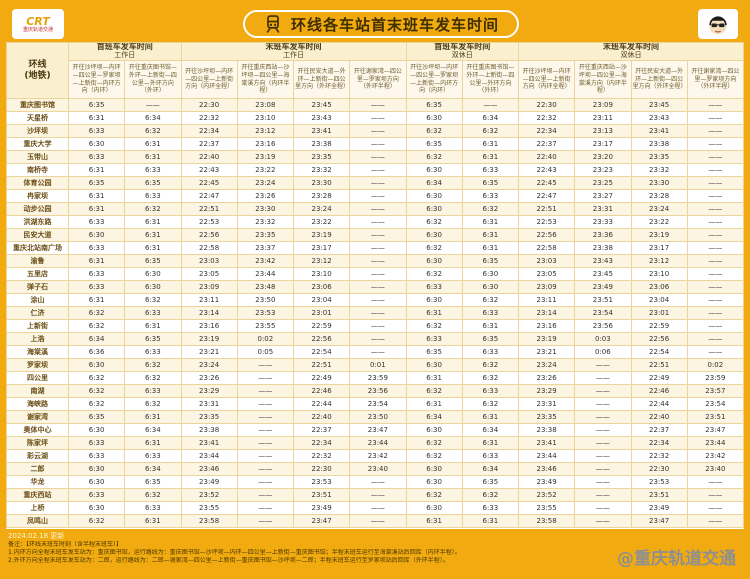  Describe the element at coordinates (434, 417) in the screenshot. I see `time-cell: 6:34` at that location.